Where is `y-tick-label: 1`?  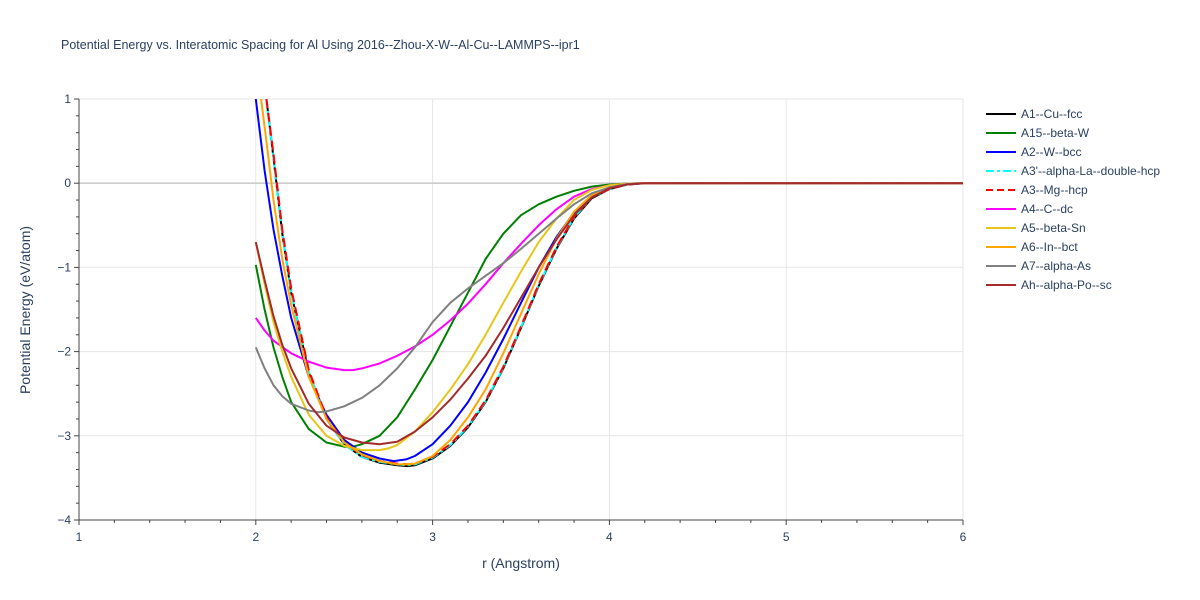
y-tick-label: 1 is located at coordinates (67, 99).